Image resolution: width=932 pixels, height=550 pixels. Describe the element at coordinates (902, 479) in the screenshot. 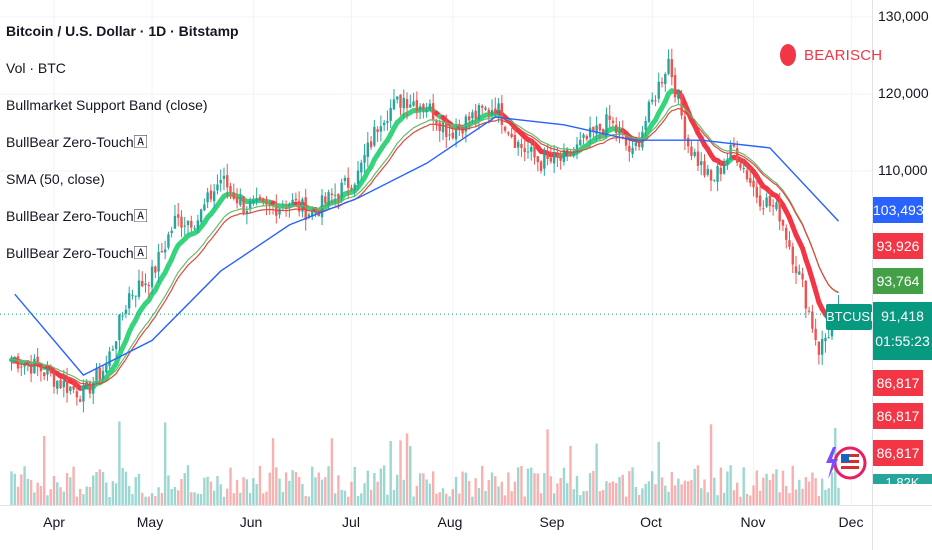

I see `volume-tag: 1.82K` at that location.